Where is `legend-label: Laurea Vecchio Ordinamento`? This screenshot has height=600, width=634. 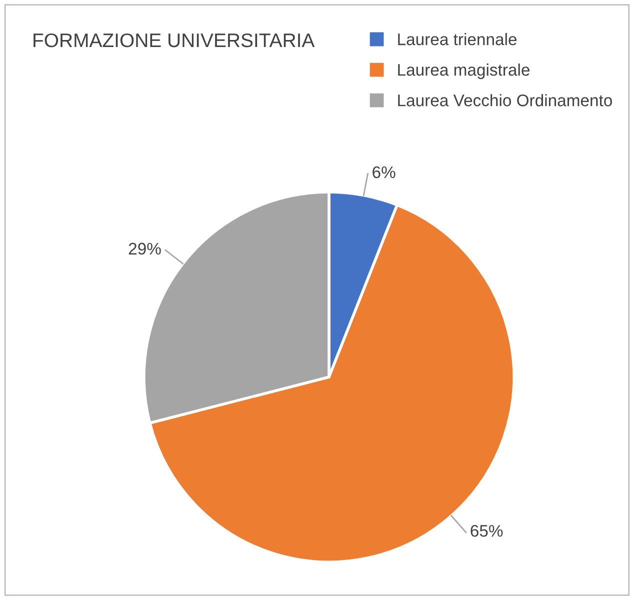 legend-label: Laurea Vecchio Ordinamento is located at coordinates (505, 100).